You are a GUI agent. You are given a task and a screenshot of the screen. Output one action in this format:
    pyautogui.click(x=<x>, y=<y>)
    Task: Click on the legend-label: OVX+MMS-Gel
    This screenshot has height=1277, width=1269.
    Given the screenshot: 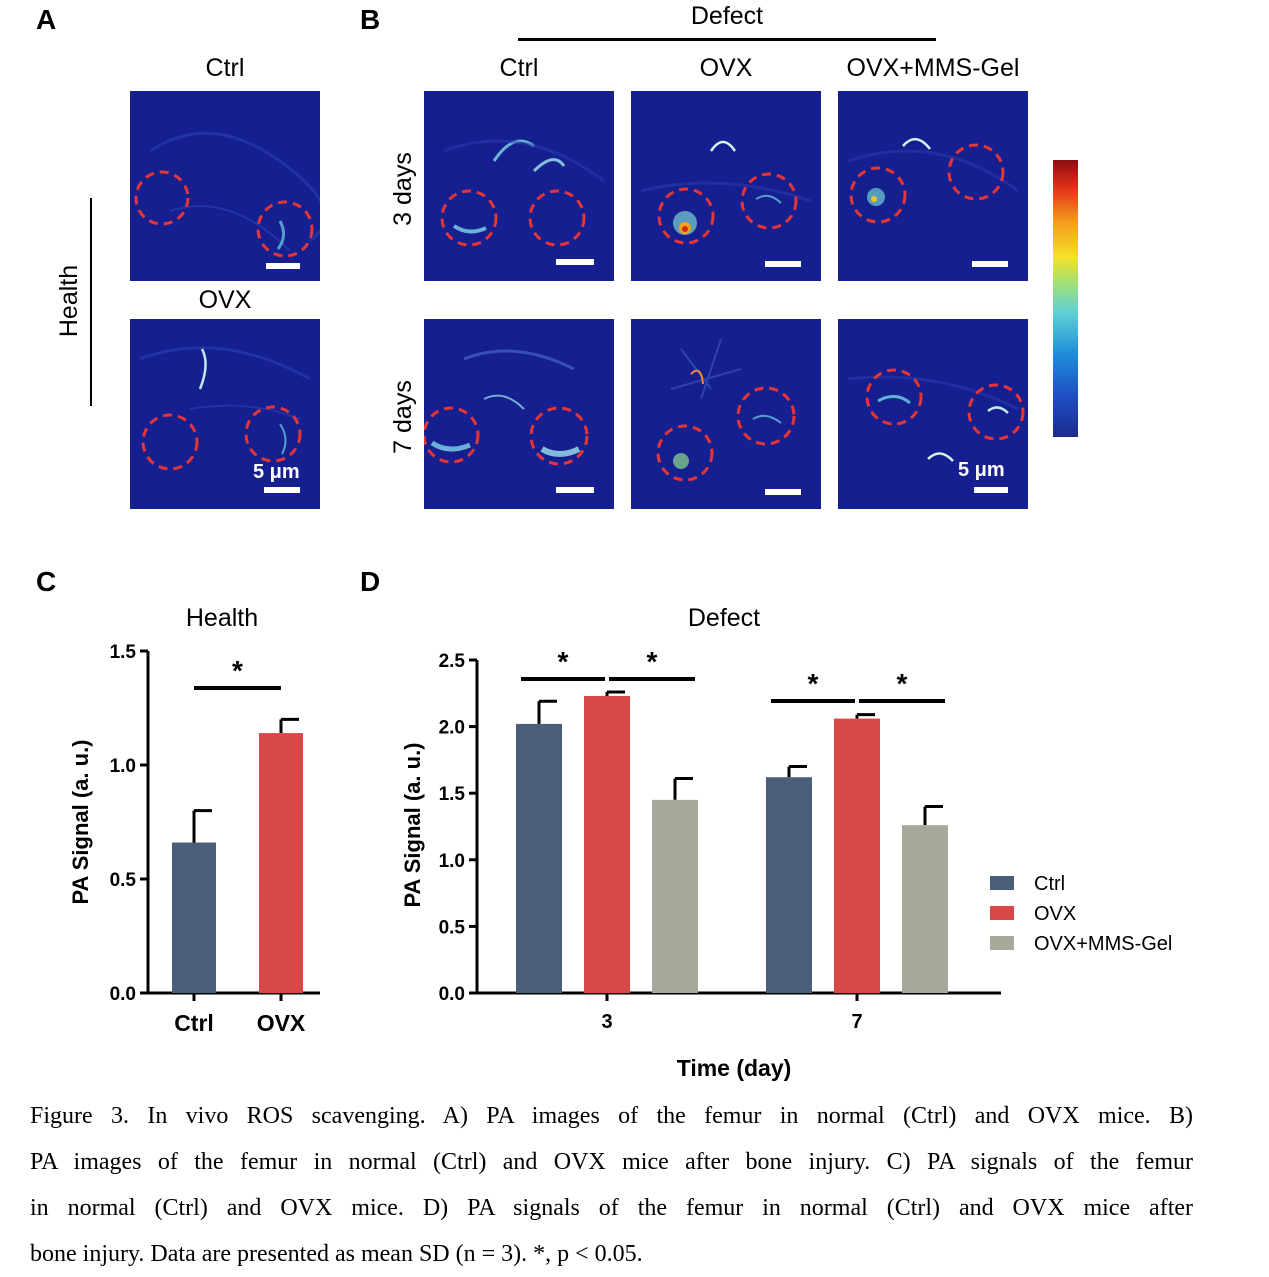 What is the action you would take?
    pyautogui.click(x=1103, y=944)
    